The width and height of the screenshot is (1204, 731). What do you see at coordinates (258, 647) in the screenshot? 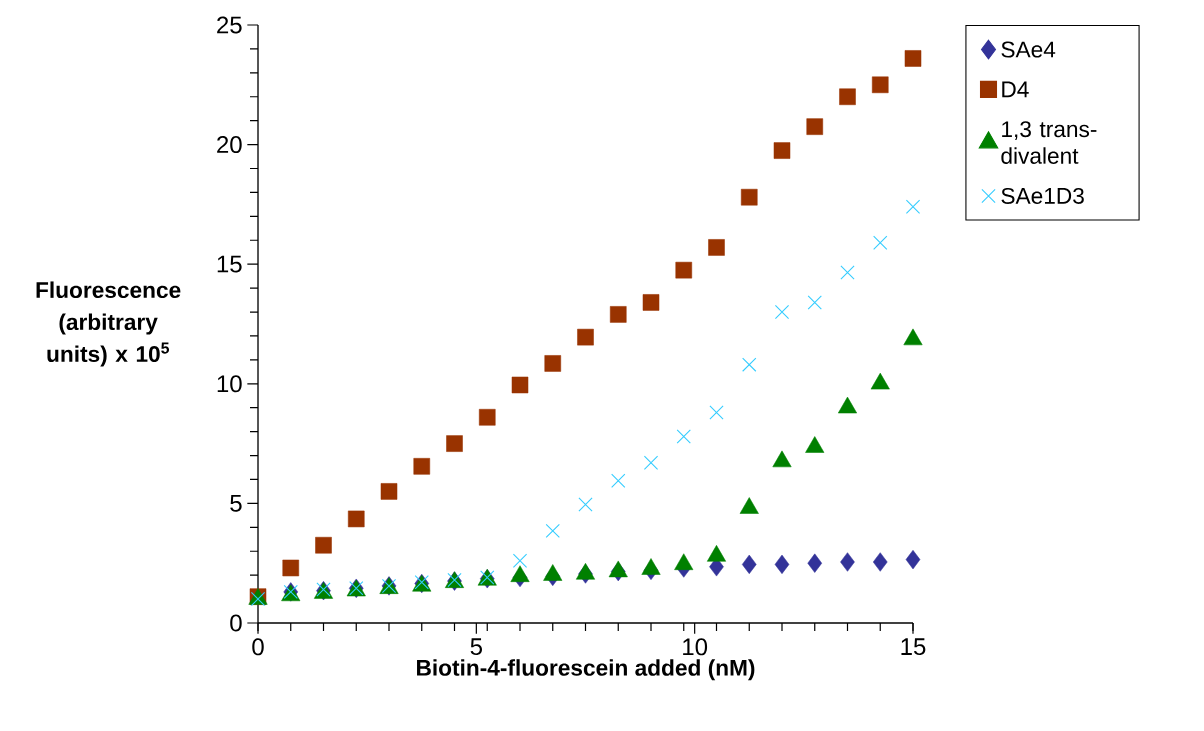
I see `x-tick-label: 0` at bounding box center [258, 647].